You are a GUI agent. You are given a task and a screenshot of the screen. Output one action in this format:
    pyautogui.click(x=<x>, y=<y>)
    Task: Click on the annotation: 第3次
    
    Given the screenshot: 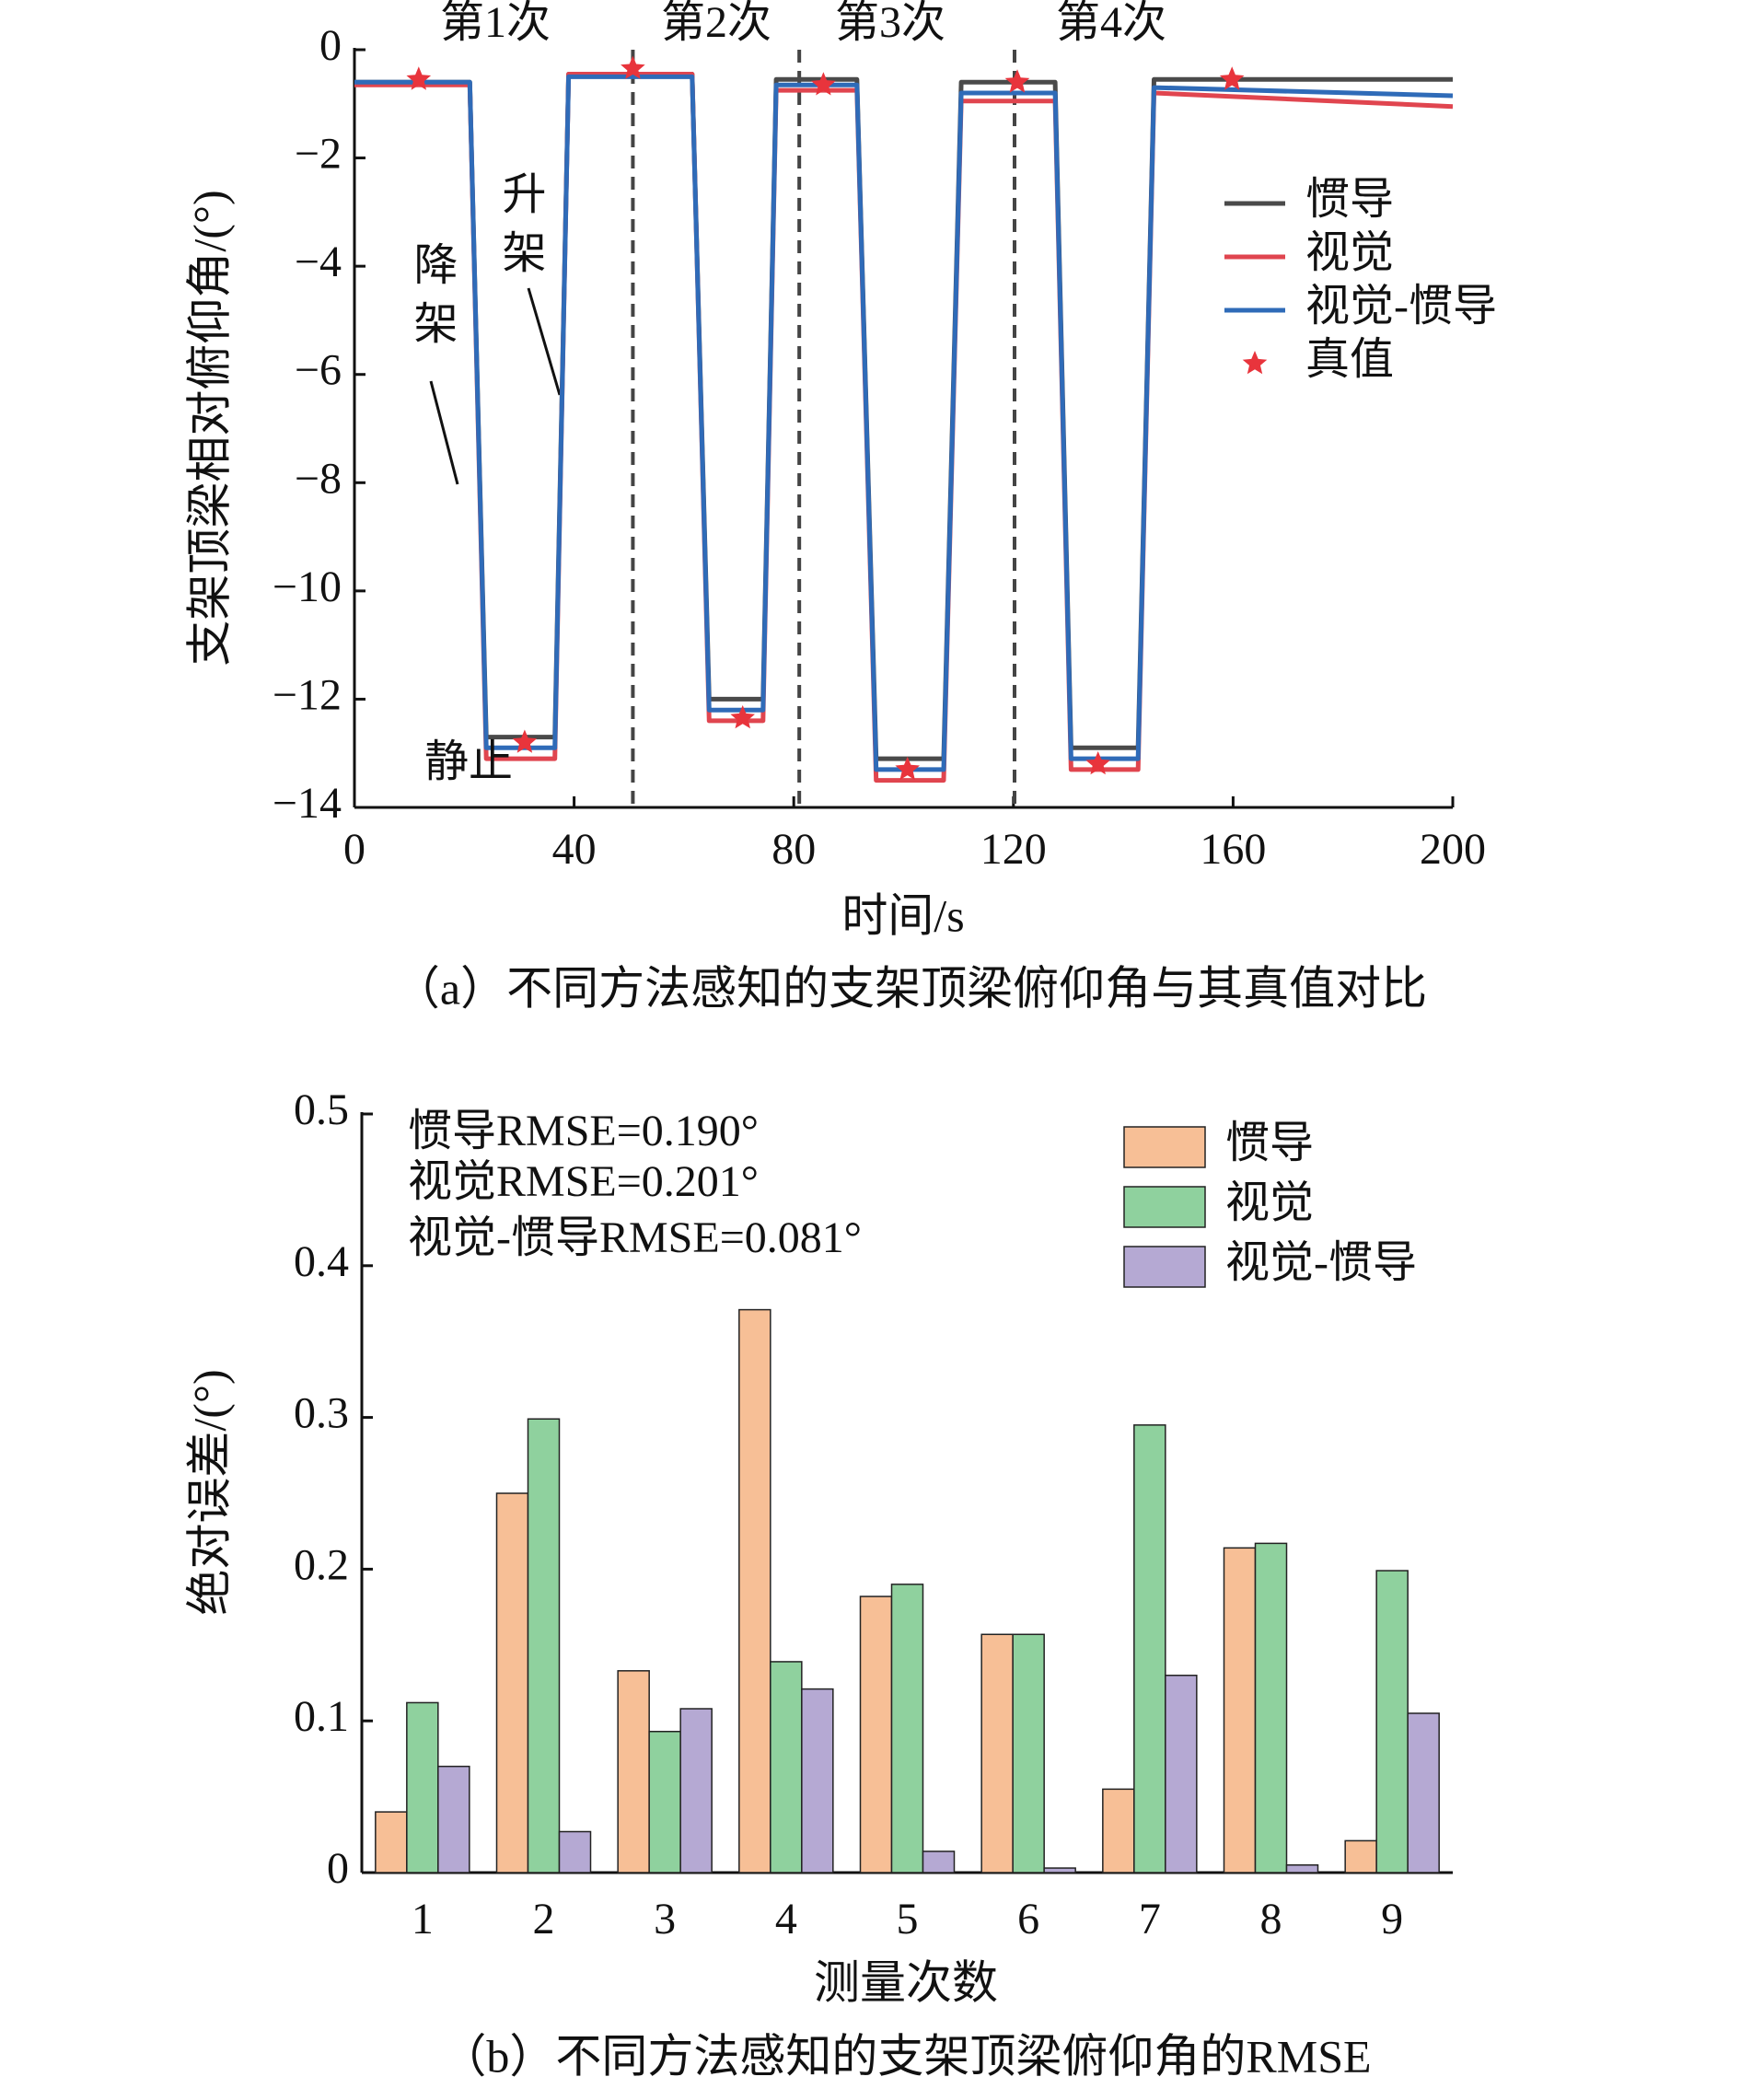 What is the action you would take?
    pyautogui.click(x=890, y=23)
    